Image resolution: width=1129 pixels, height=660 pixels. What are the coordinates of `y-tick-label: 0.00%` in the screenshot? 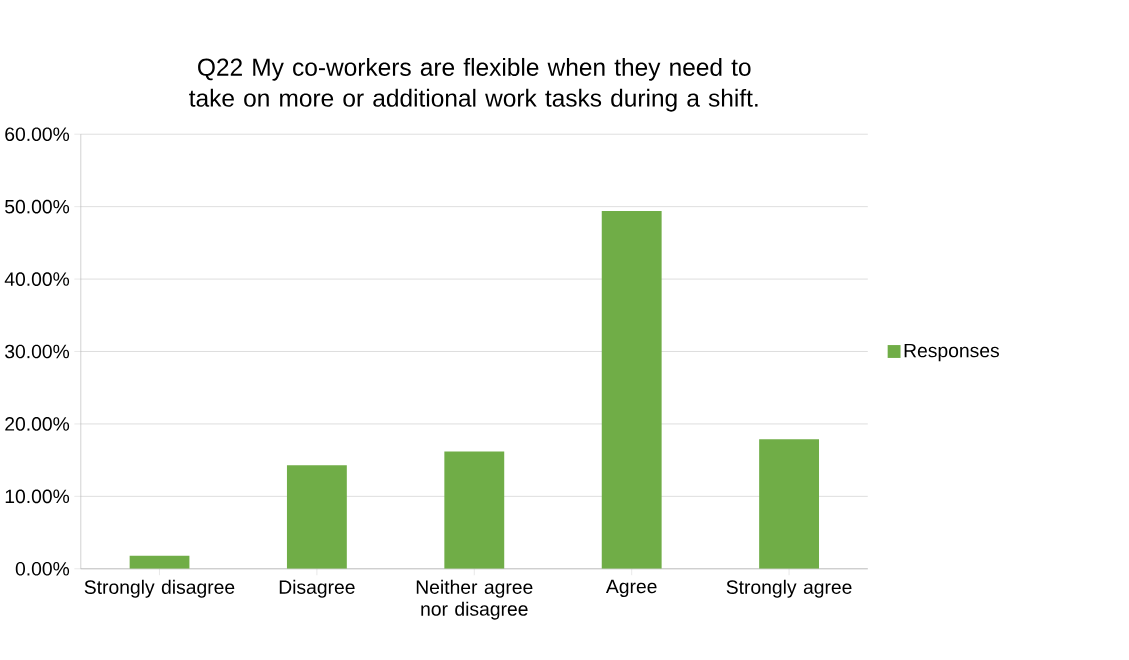 It's located at (42, 569).